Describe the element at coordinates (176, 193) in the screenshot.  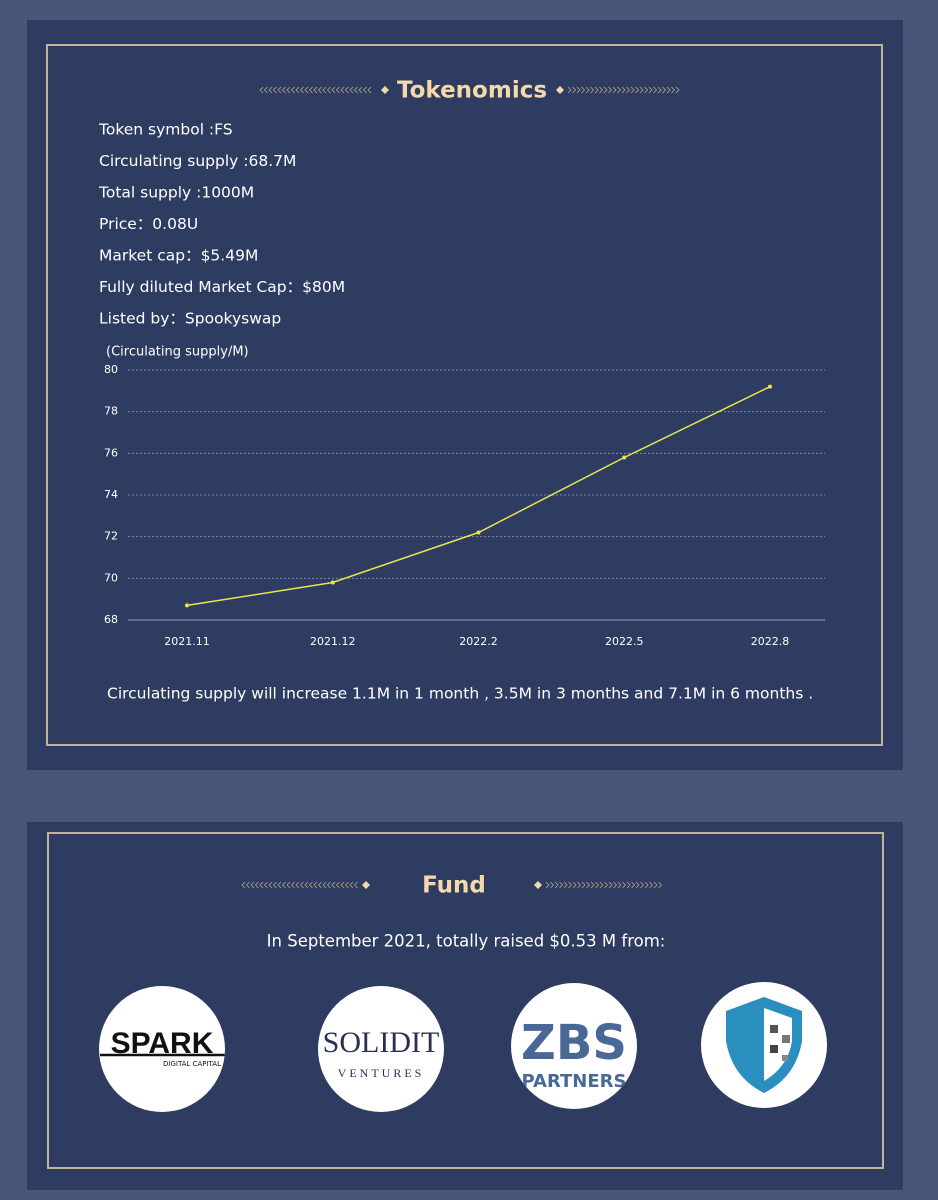
I see `info-line: Total supply :1000M` at that location.